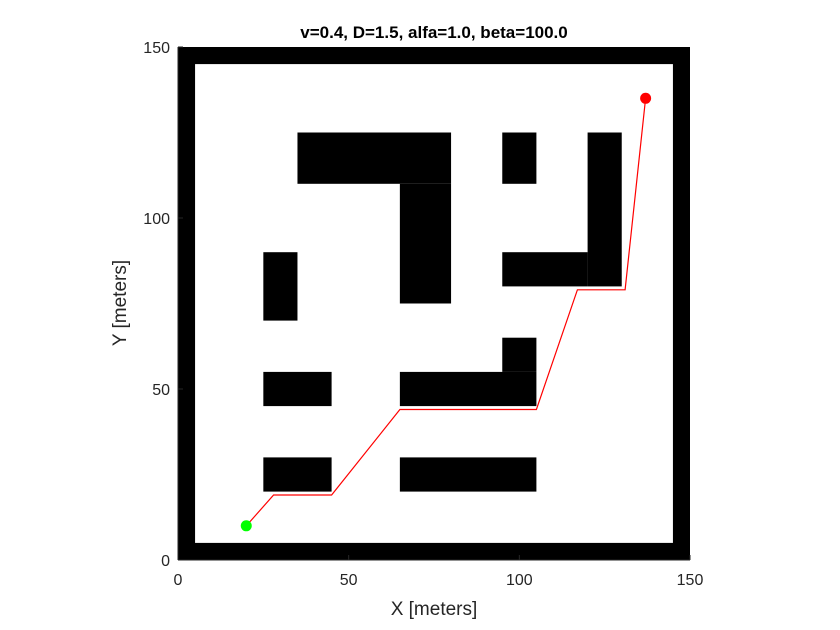 The image size is (840, 630). I want to click on y-tick-label: 50, so click(161, 390).